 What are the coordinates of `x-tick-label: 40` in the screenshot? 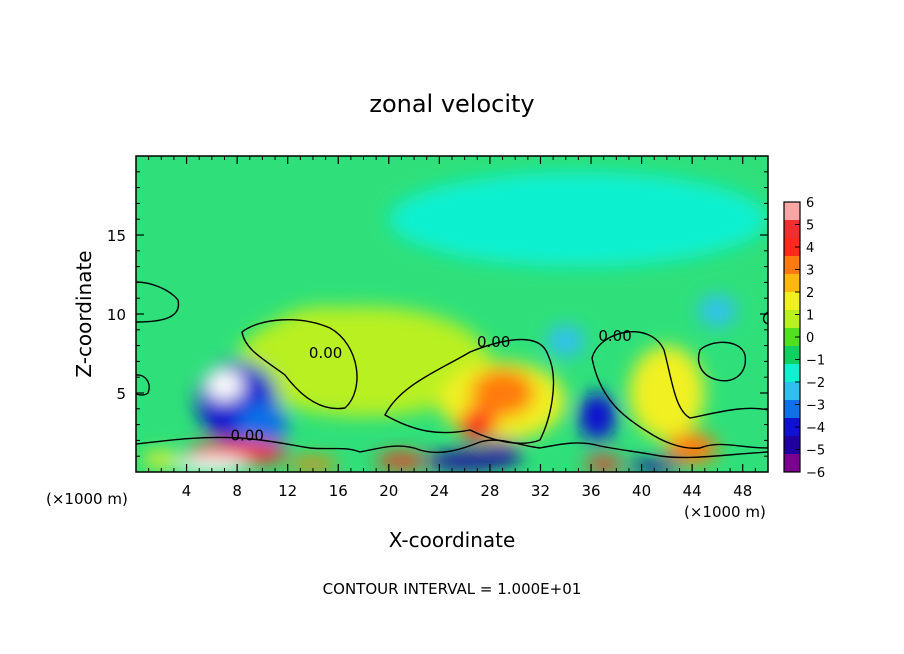 It's located at (641, 491).